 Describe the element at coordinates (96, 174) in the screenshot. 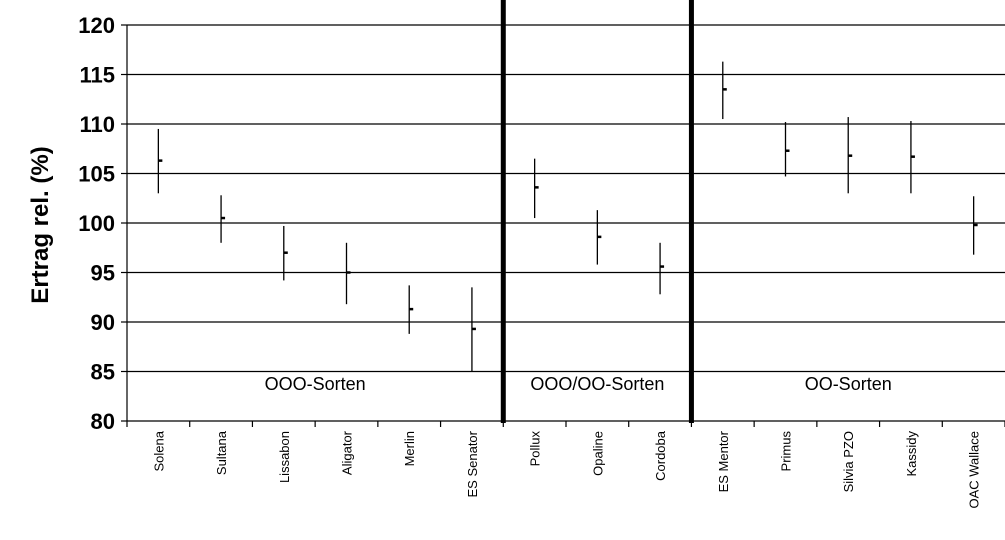

I see `y-tick-label: 105` at that location.